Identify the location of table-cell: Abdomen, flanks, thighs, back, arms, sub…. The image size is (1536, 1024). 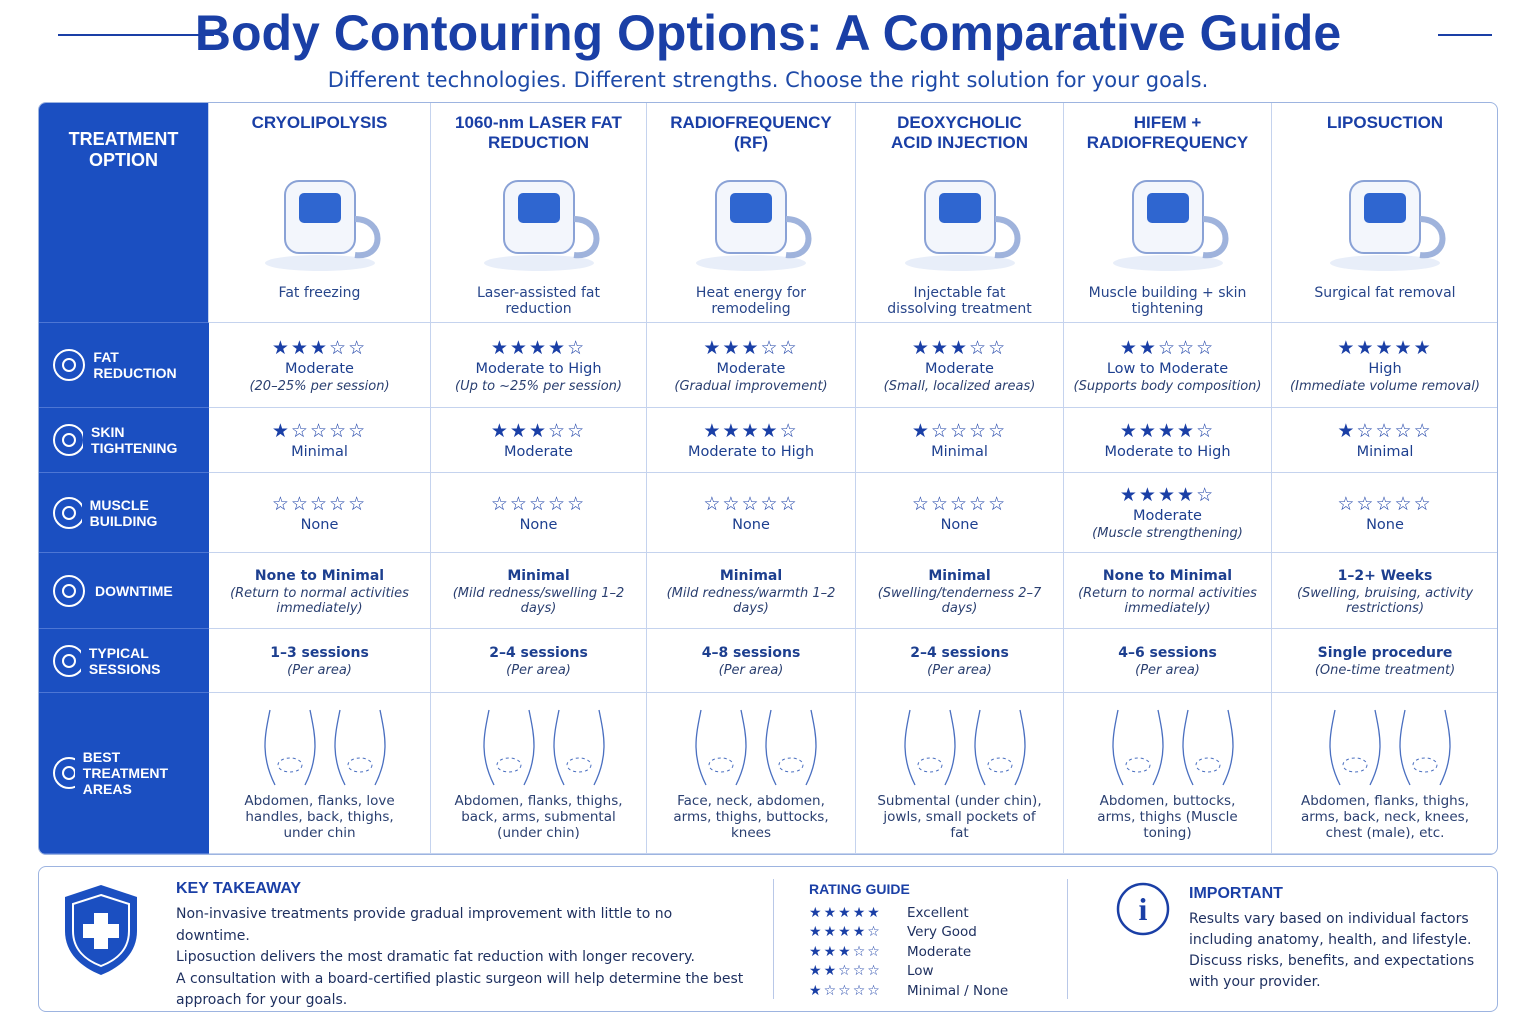
(539, 773).